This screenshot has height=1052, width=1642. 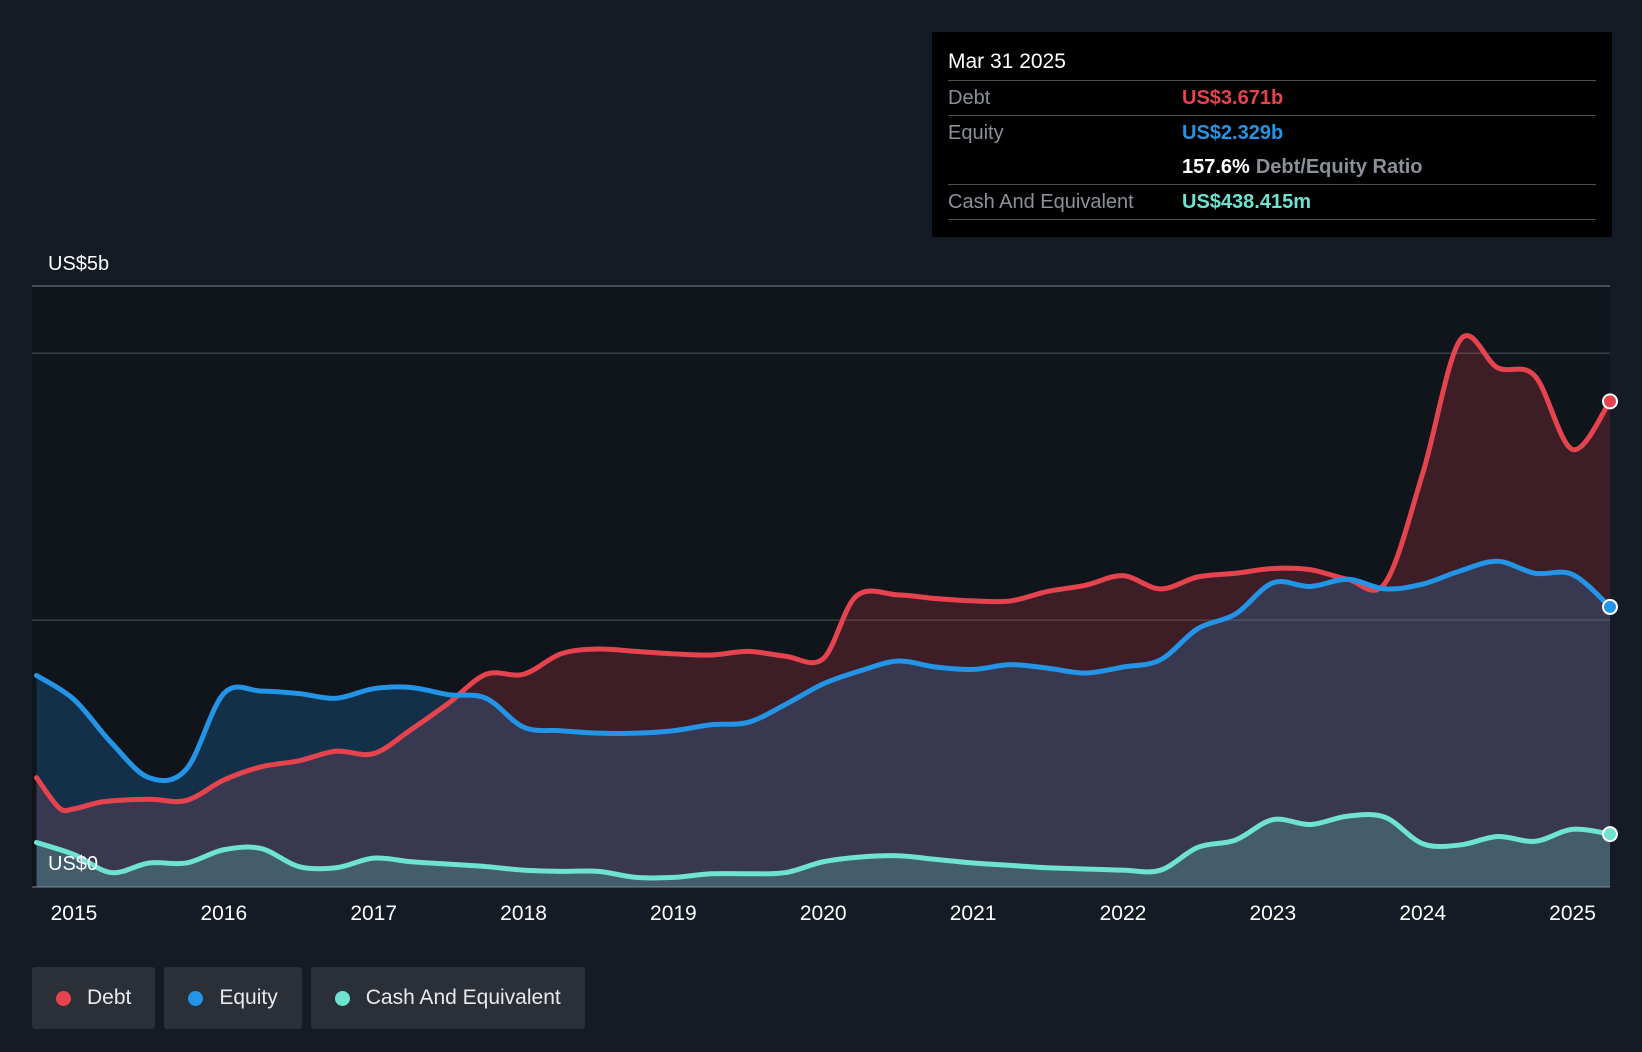 What do you see at coordinates (63, 998) in the screenshot?
I see `debt-dot-icon` at bounding box center [63, 998].